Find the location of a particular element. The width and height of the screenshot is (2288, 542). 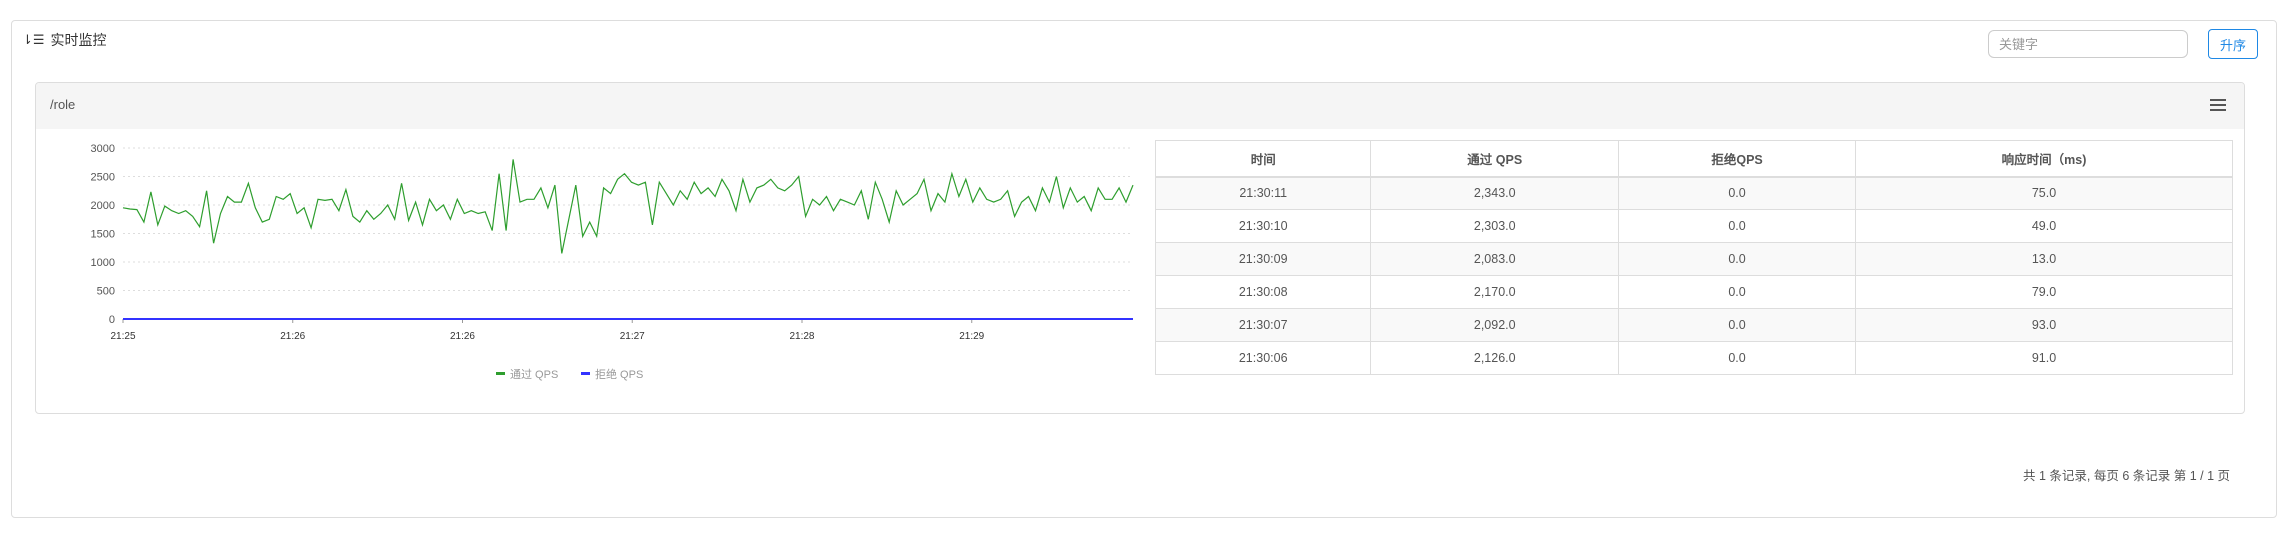

table-cell: 13.0 is located at coordinates (2044, 259).